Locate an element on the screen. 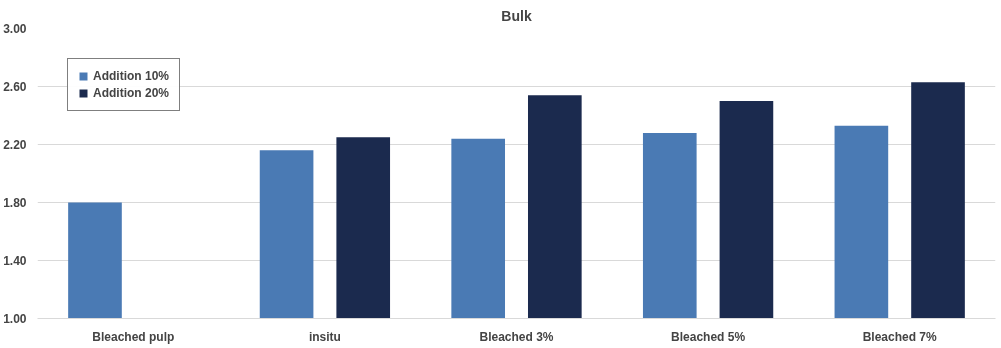 This screenshot has width=1001, height=348. x-tick-label: Bleached 3% is located at coordinates (516, 336).